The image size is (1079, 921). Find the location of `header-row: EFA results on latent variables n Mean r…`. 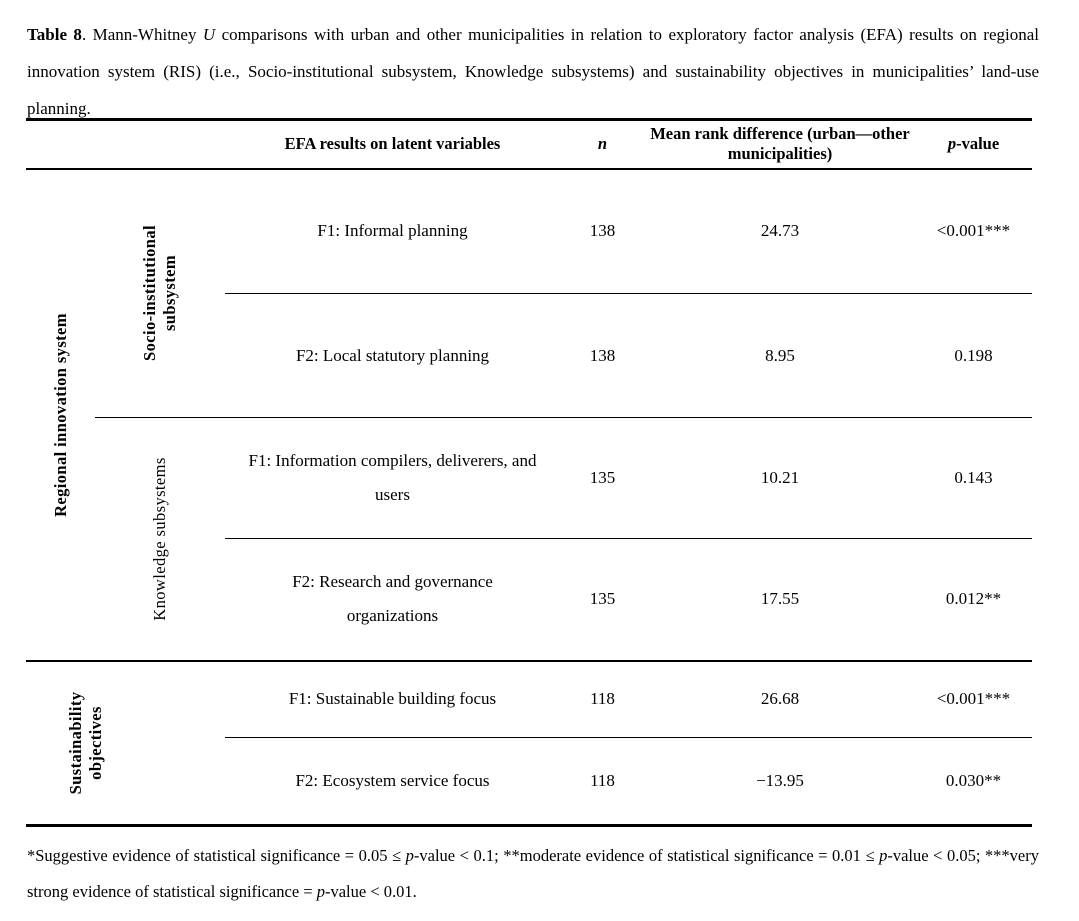

header-row: EFA results on latent variables n Mean r… is located at coordinates (529, 144).